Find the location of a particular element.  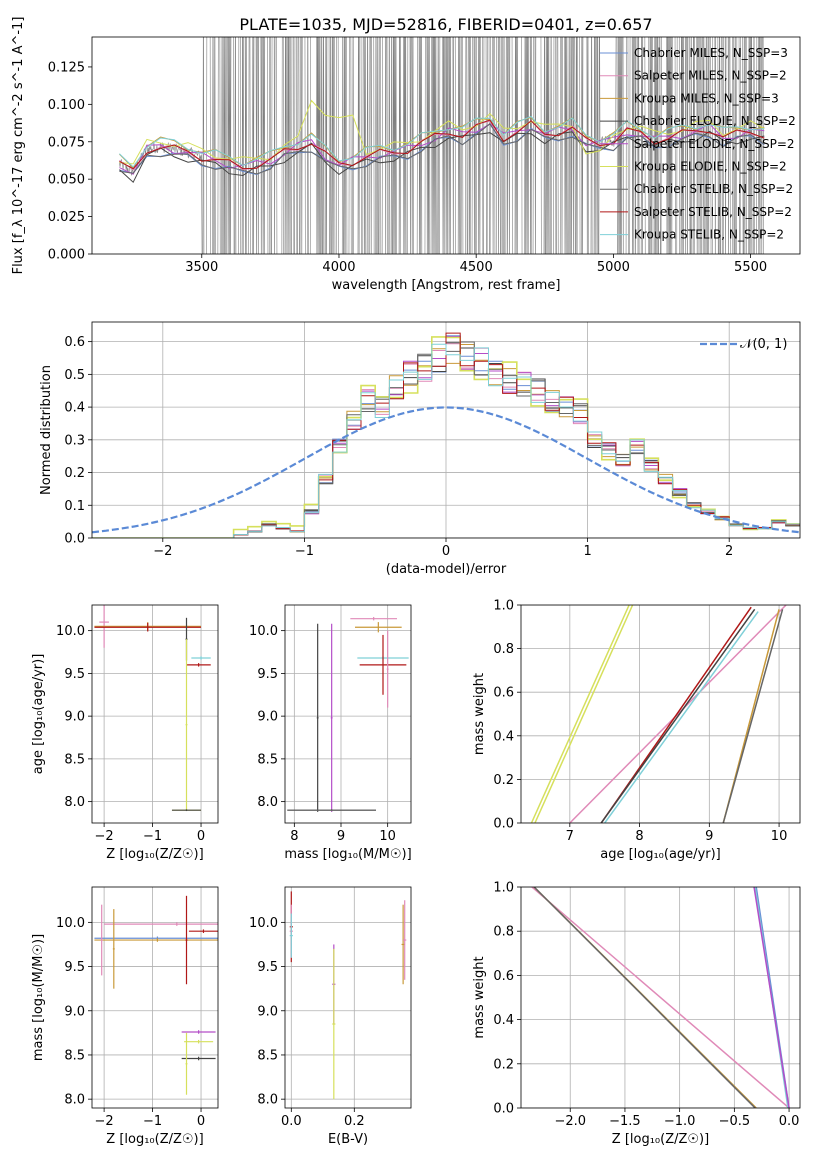

x-tick-label: 7 is located at coordinates (570, 836).